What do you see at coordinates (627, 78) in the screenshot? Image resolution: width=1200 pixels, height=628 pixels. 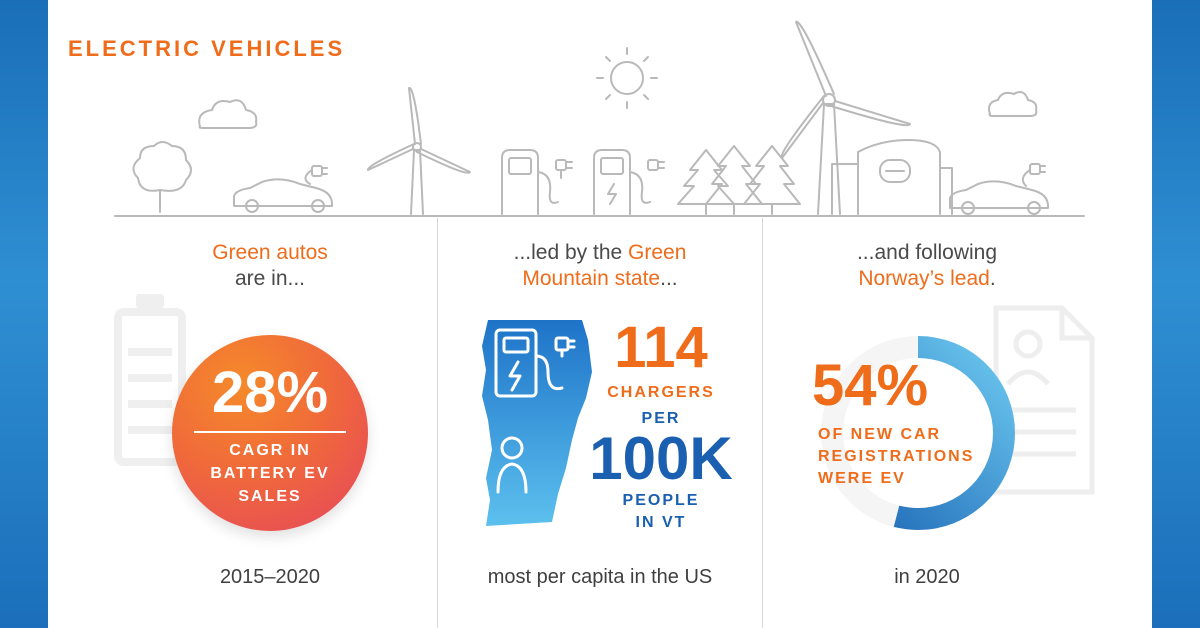 I see `sun-icon` at bounding box center [627, 78].